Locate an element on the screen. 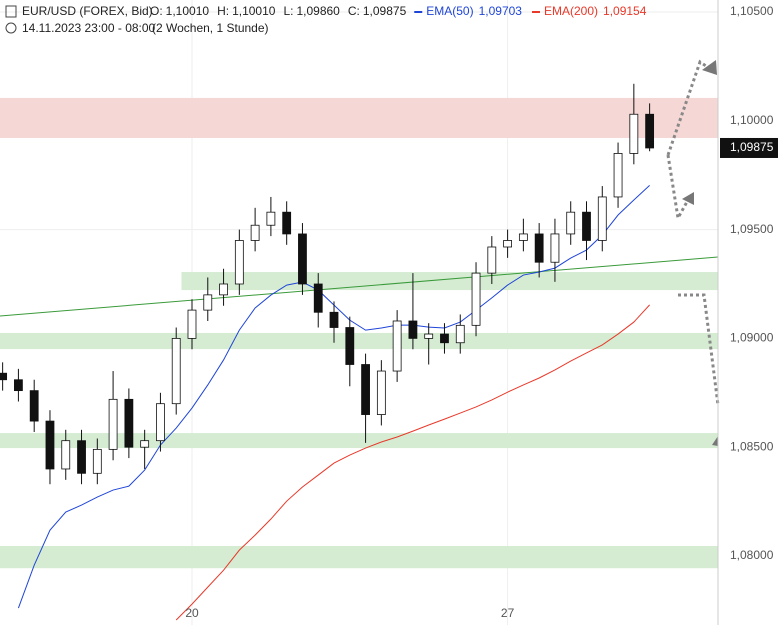 The height and width of the screenshot is (625, 780). price-tag is located at coordinates (749, 147).